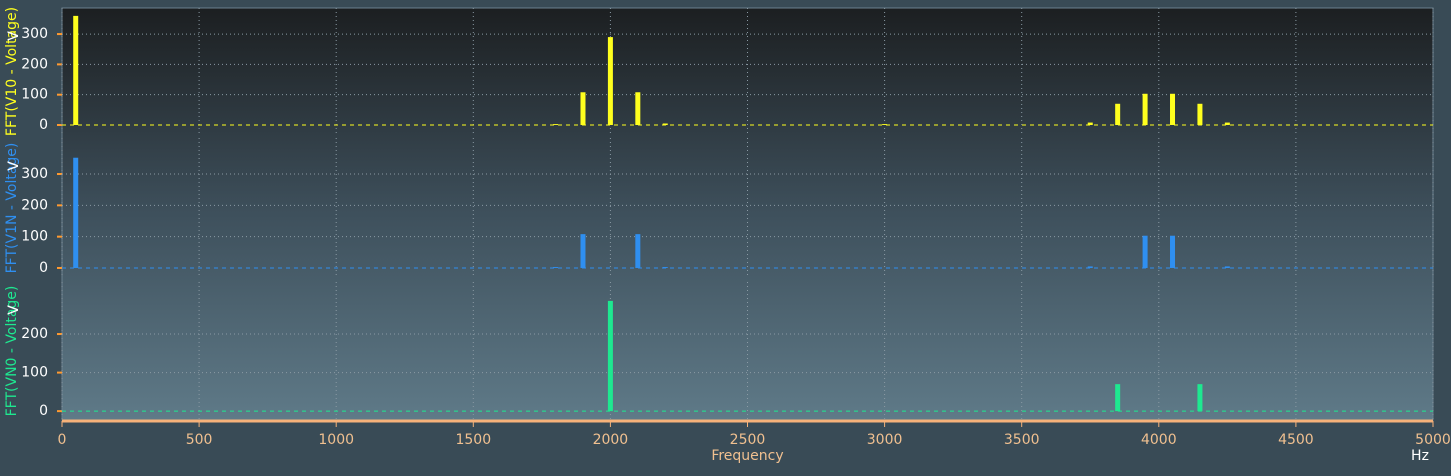  What do you see at coordinates (473, 440) in the screenshot?
I see `x-tick-label: 1500` at bounding box center [473, 440].